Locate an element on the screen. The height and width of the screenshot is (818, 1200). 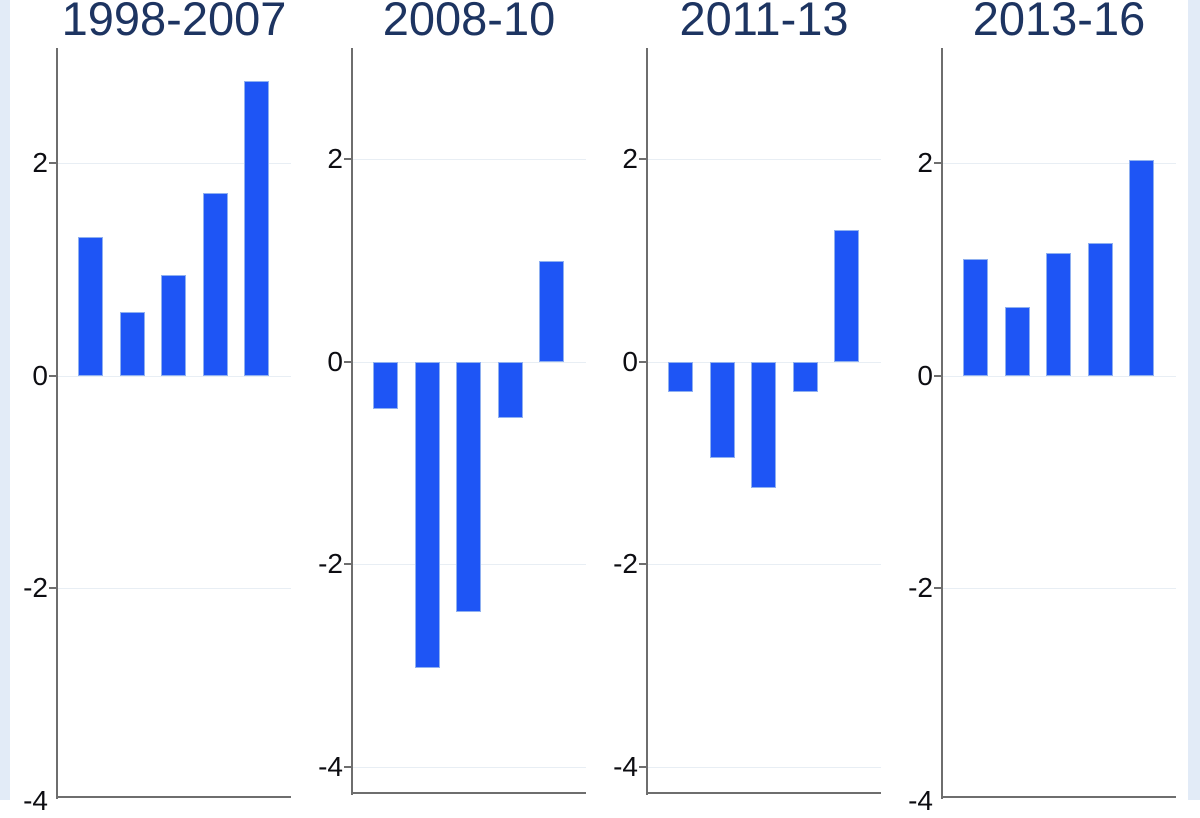
right-margin-band is located at coordinates (1194, 400).